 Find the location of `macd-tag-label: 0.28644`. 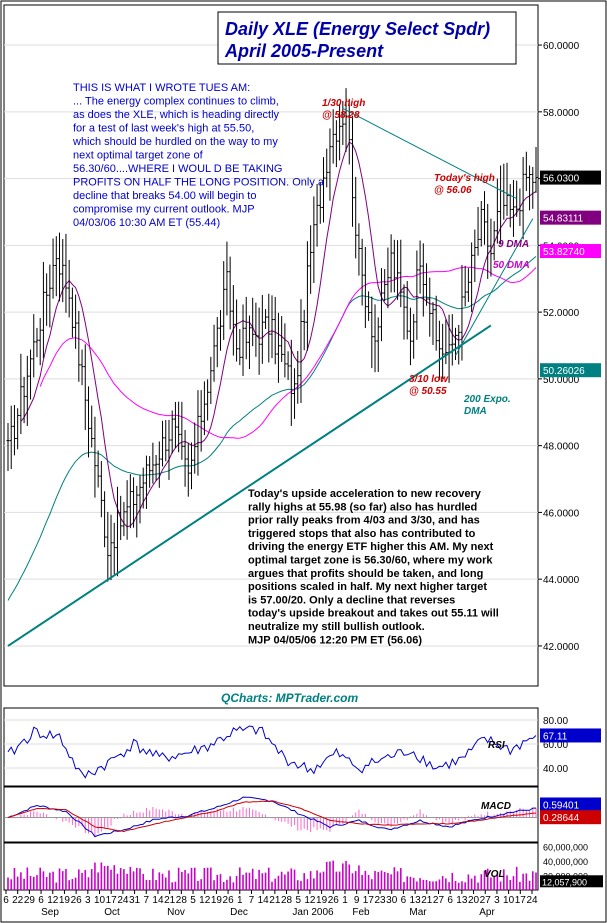

macd-tag-label: 0.28644 is located at coordinates (561, 818).